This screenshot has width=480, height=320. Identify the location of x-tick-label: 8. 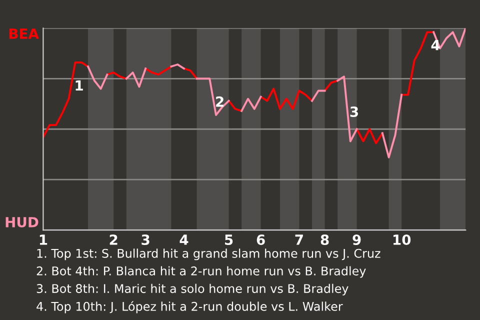
(324, 239).